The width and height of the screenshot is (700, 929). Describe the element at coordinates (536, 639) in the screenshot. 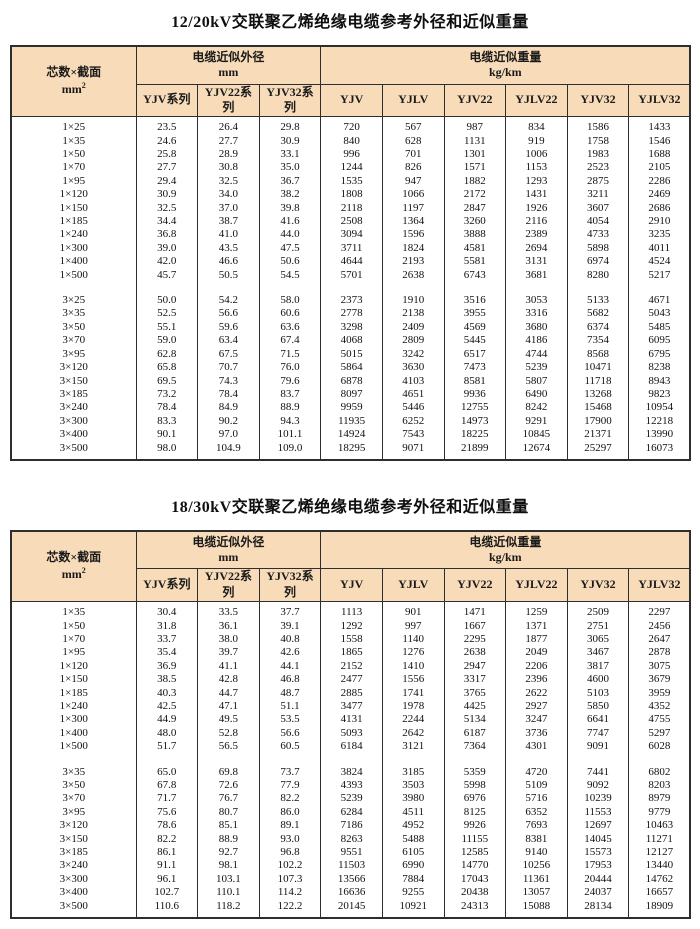

I see `value-cell: 1877` at that location.